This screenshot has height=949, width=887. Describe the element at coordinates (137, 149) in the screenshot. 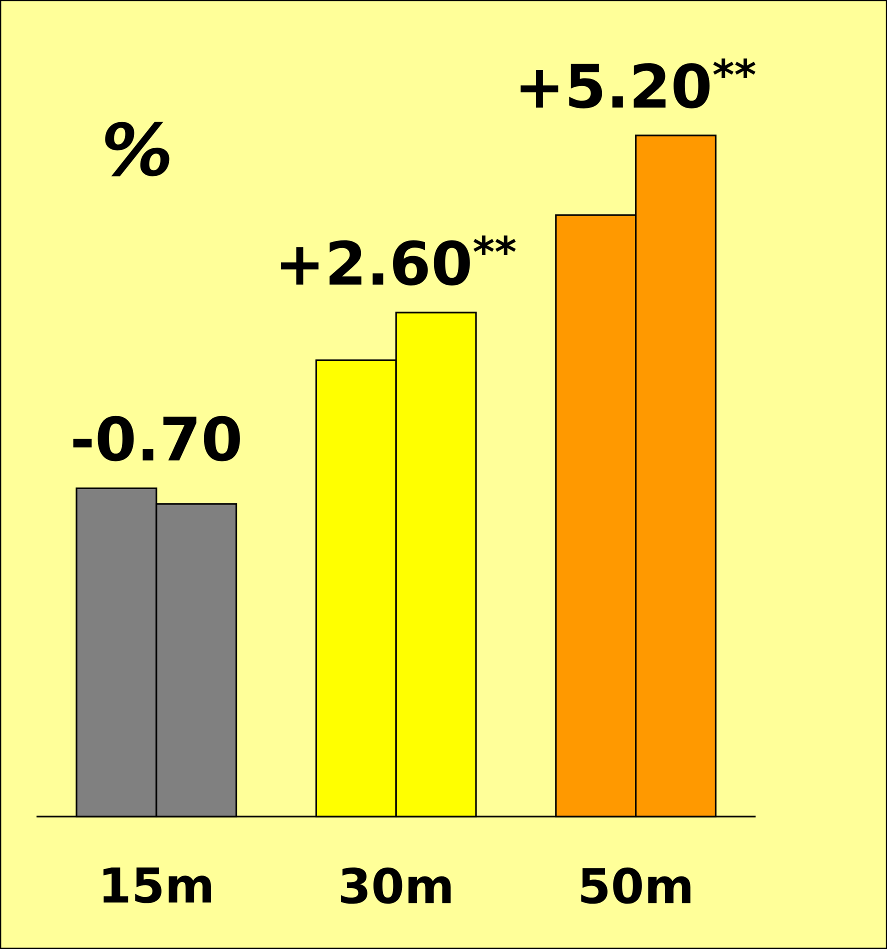

I see `y-axis-title: %` at that location.